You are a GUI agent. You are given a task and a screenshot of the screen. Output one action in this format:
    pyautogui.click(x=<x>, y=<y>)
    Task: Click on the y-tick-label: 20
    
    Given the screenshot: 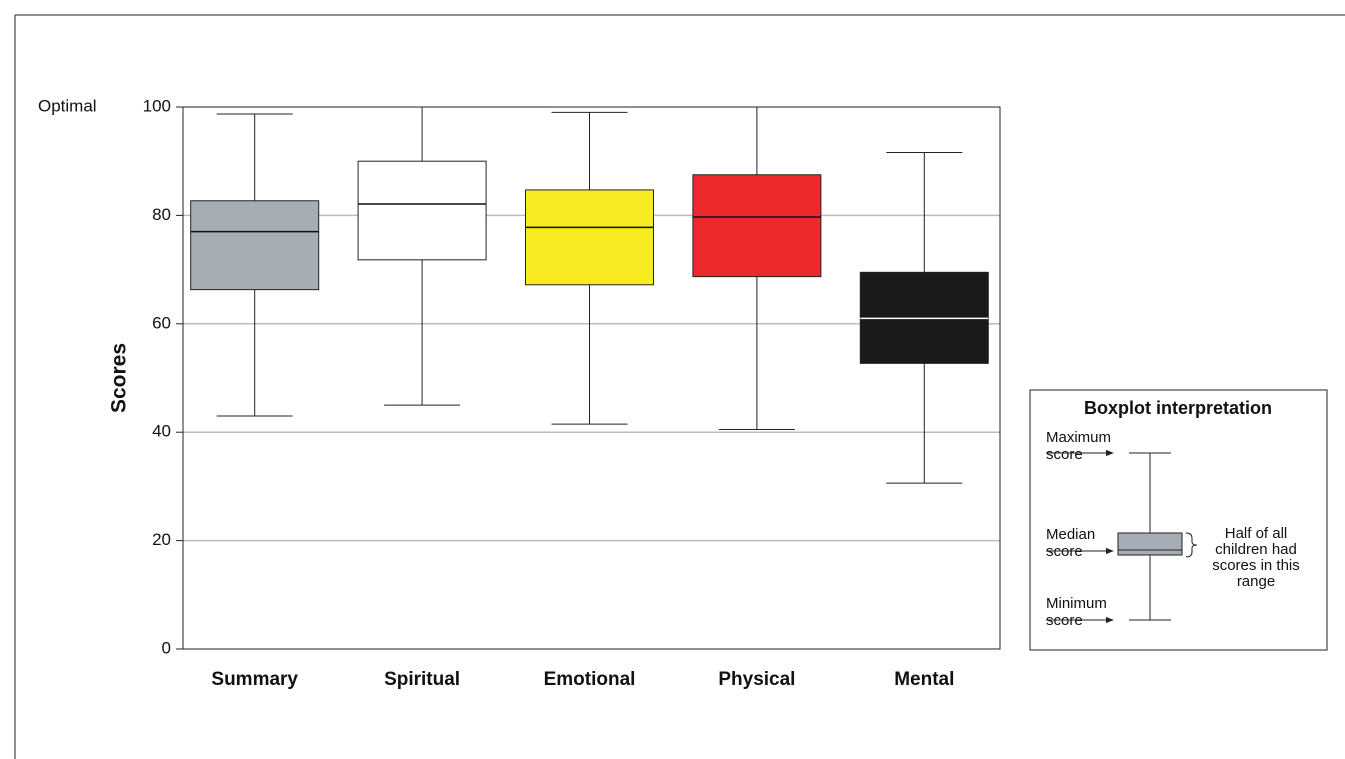 What is the action you would take?
    pyautogui.click(x=161, y=539)
    